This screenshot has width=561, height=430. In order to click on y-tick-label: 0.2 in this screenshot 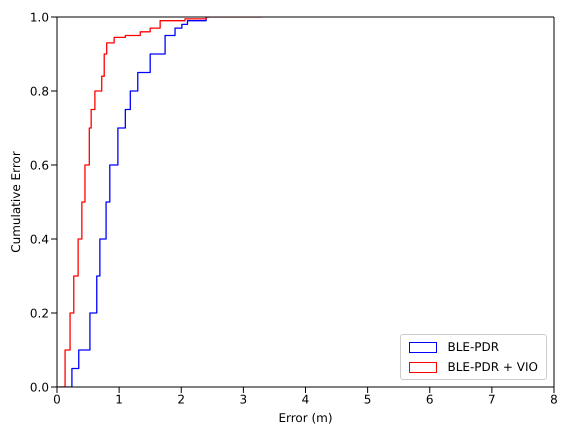, I will do `click(39, 313)`.